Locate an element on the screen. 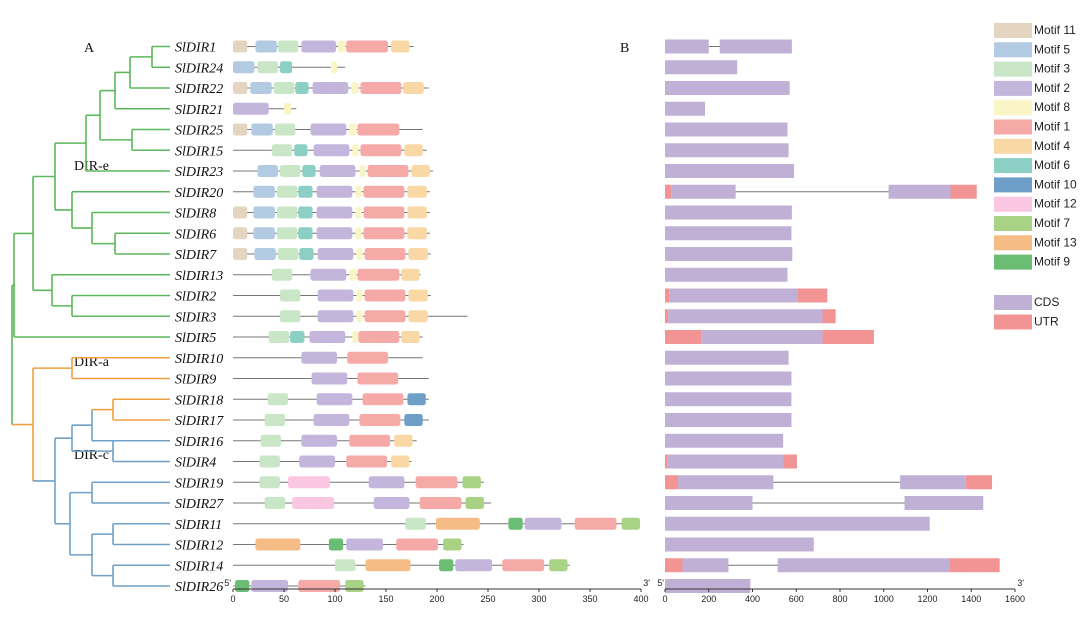 This screenshot has height=623, width=1085. phylogenetic-tree is located at coordinates (90, 316).